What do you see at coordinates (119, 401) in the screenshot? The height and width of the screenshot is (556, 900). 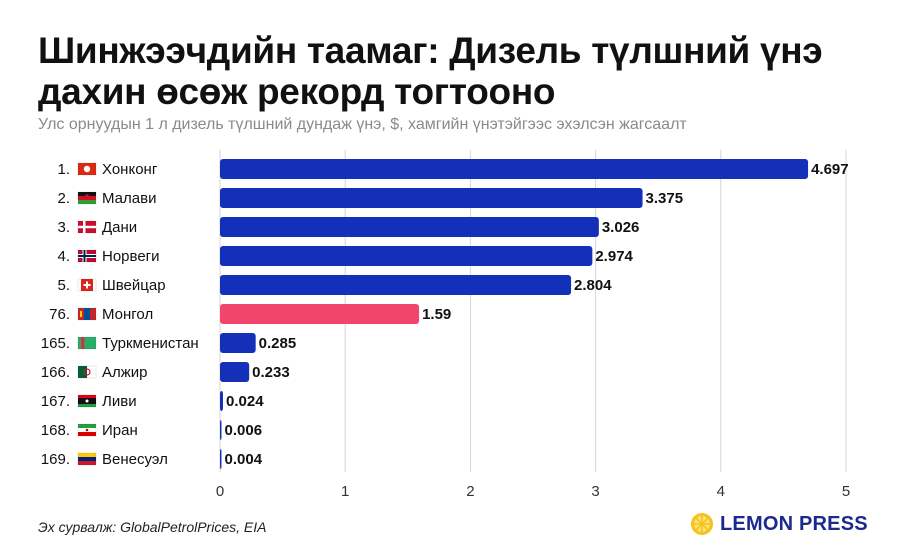 I see `category-label: Ливи` at bounding box center [119, 401].